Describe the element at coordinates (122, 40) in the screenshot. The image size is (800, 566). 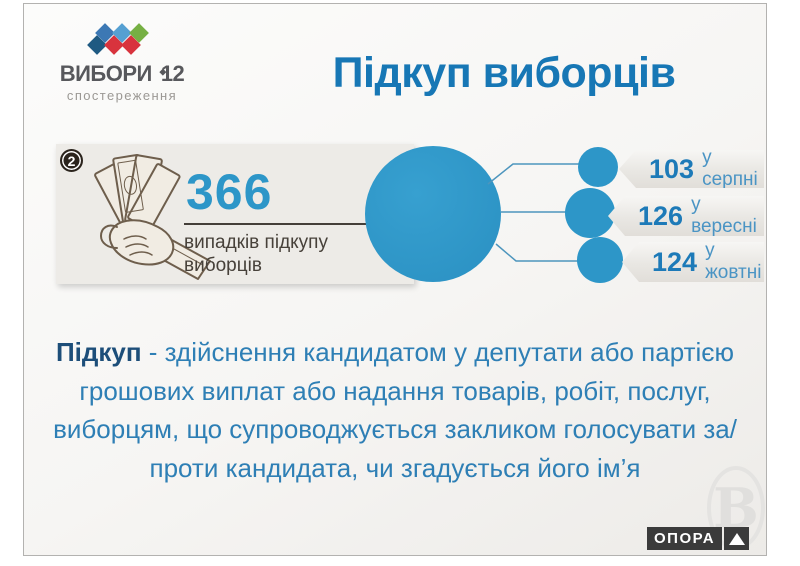
I see `logo-diamonds-icon` at that location.